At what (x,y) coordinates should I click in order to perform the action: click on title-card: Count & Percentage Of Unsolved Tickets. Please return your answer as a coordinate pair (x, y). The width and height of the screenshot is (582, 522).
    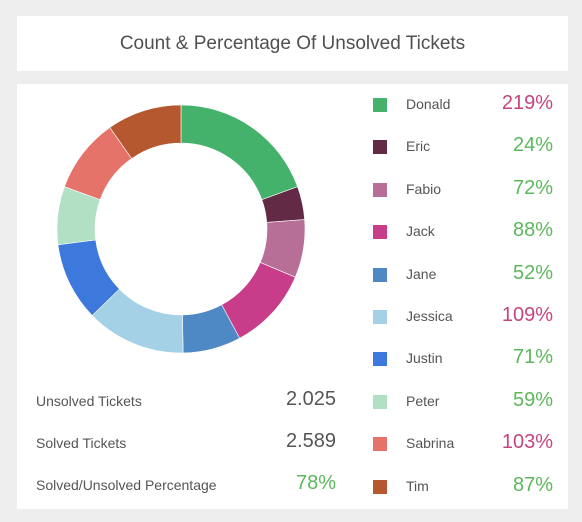
    Looking at the image, I should click on (292, 43).